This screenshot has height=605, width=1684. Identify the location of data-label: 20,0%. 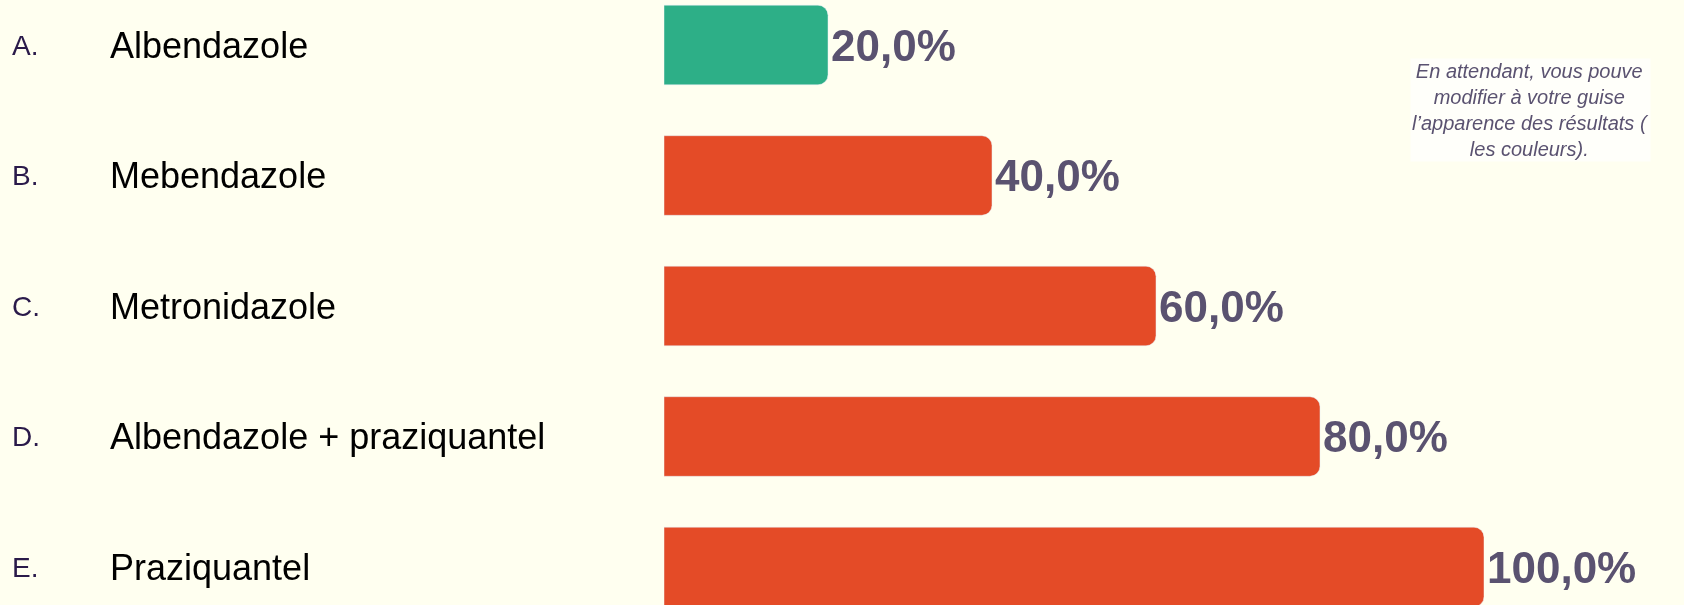
(893, 45).